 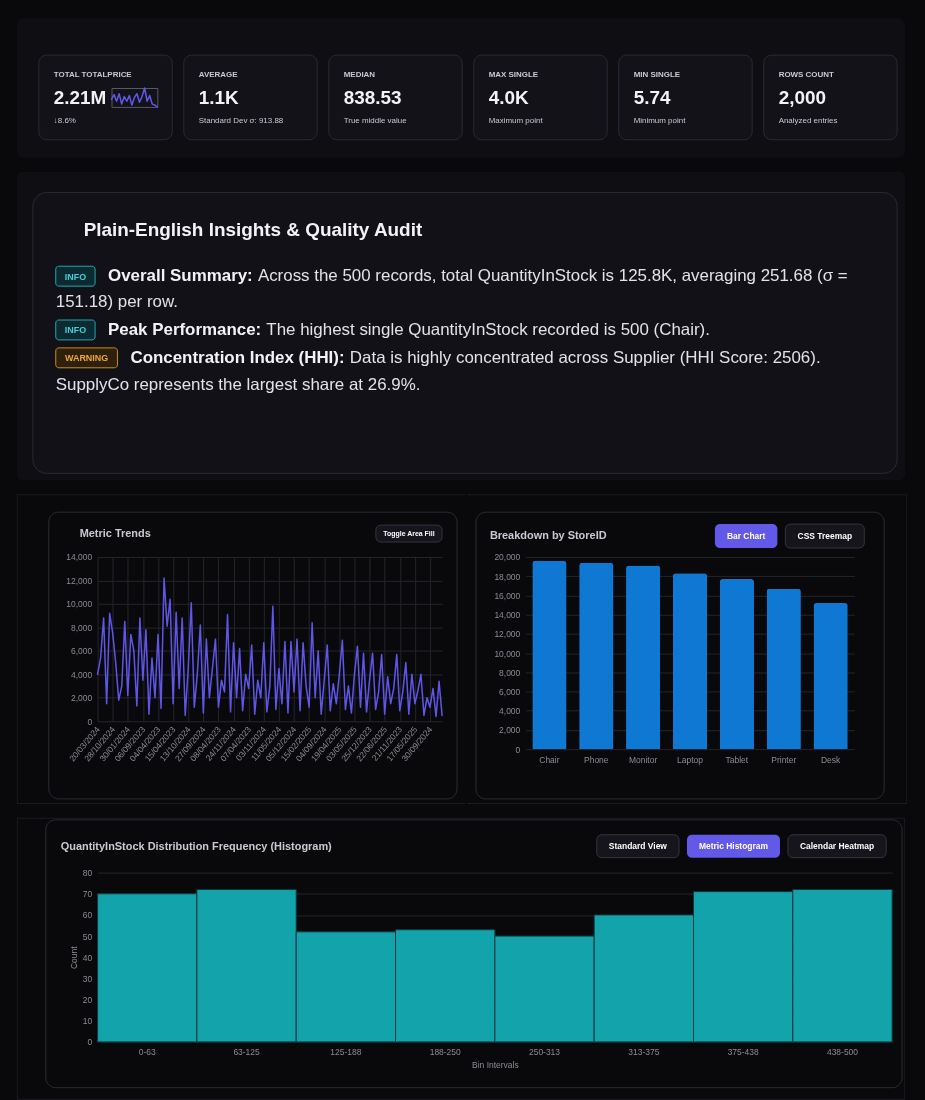 I want to click on y-tick-label: 30, so click(x=87, y=978).